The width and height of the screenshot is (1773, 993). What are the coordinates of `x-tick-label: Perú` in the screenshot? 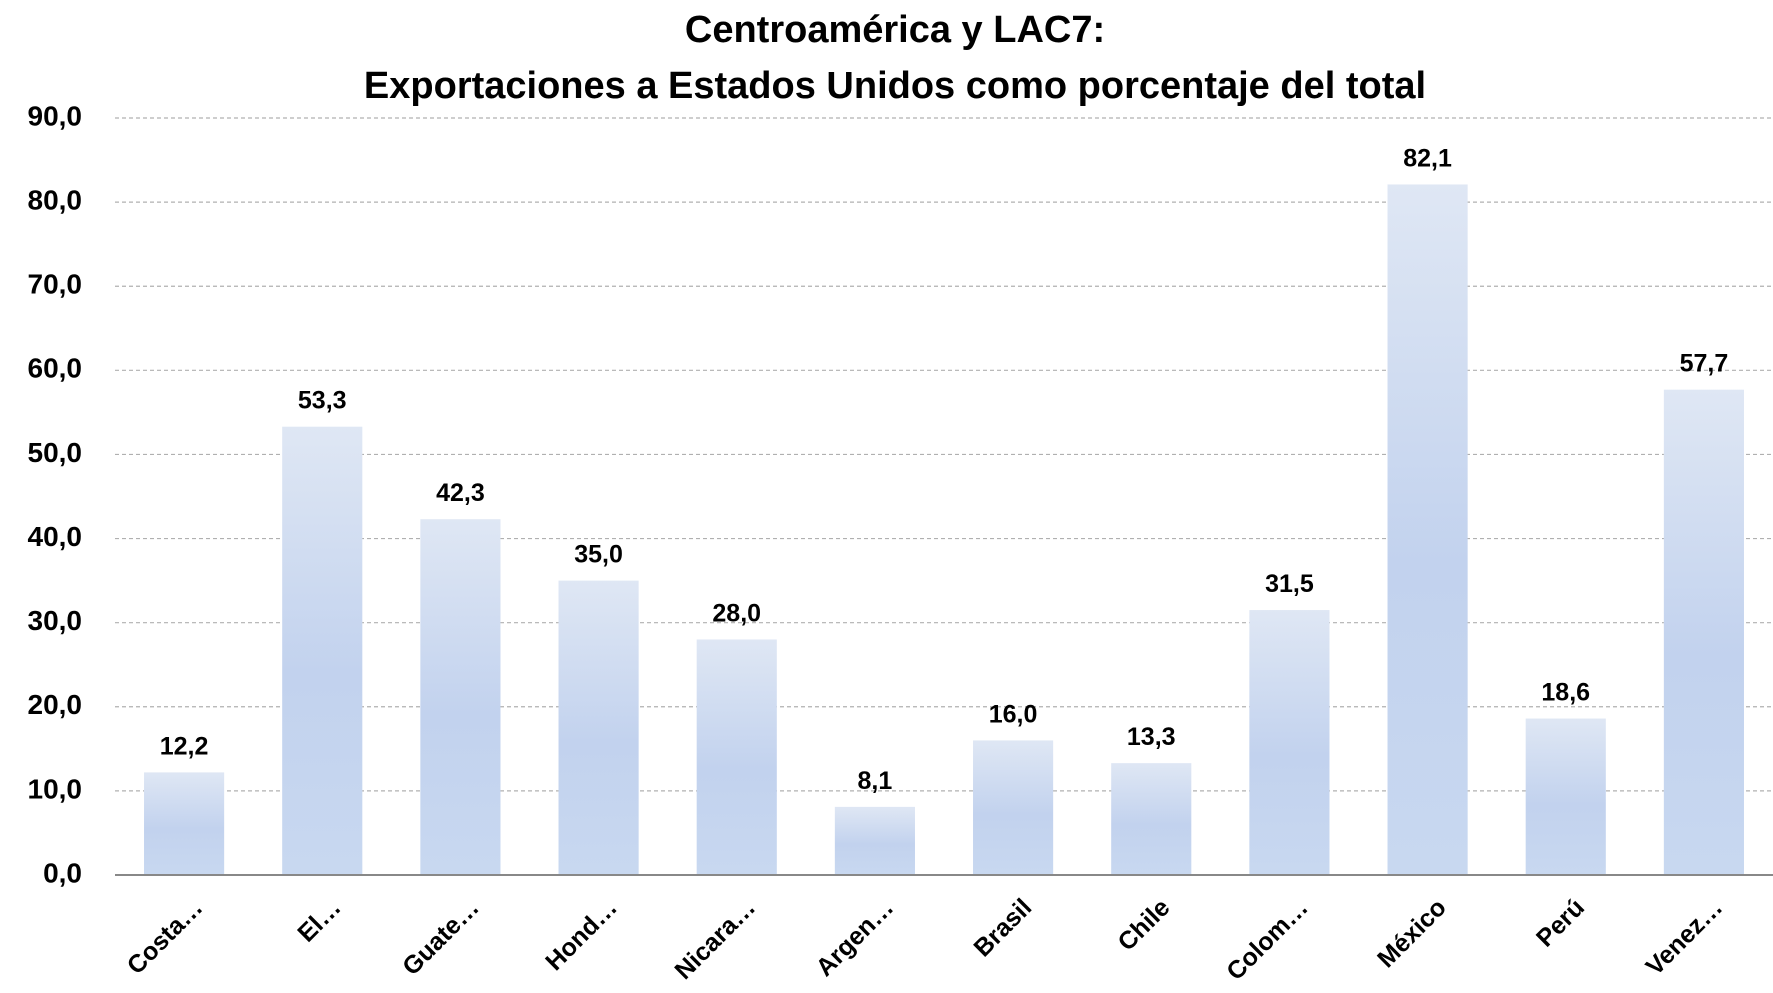 It's located at (1560, 922).